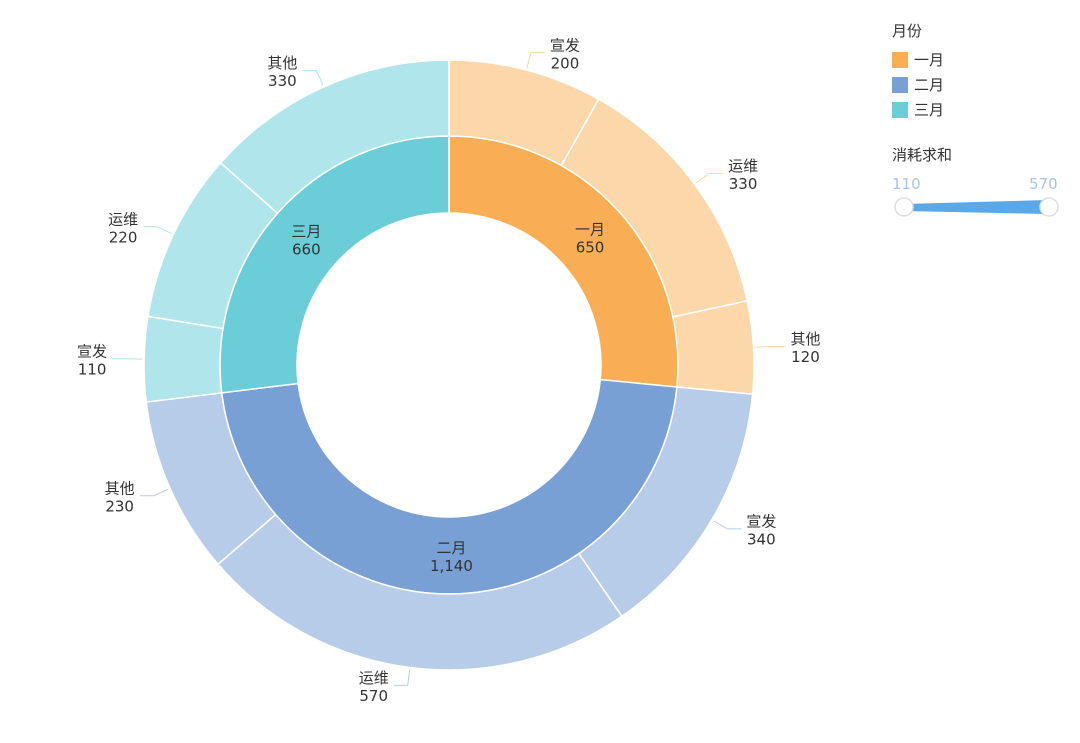 The height and width of the screenshot is (743, 1080). Describe the element at coordinates (590, 239) in the screenshot. I see `inner-label-jan: 一月 650` at that location.